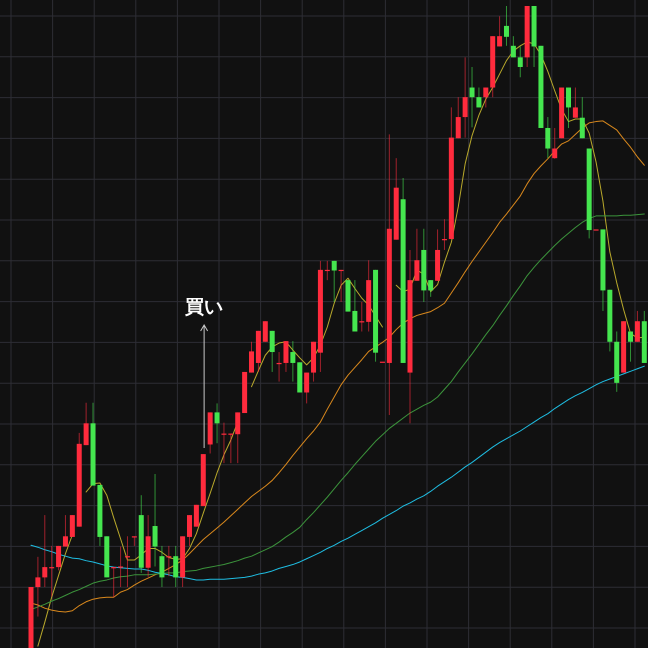  What do you see at coordinates (204, 307) in the screenshot?
I see `annotation: 買い` at bounding box center [204, 307].